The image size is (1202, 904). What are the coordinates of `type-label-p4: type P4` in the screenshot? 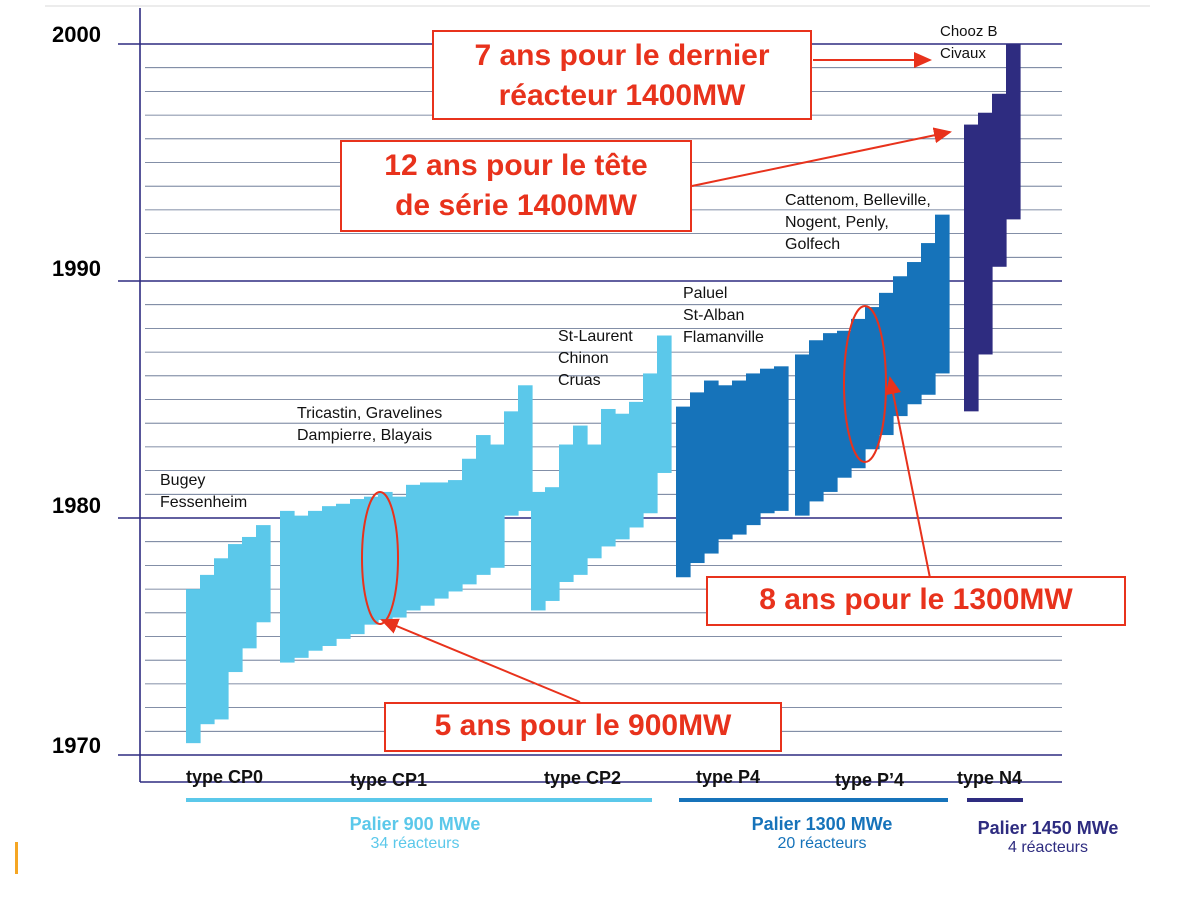 It's located at (728, 777).